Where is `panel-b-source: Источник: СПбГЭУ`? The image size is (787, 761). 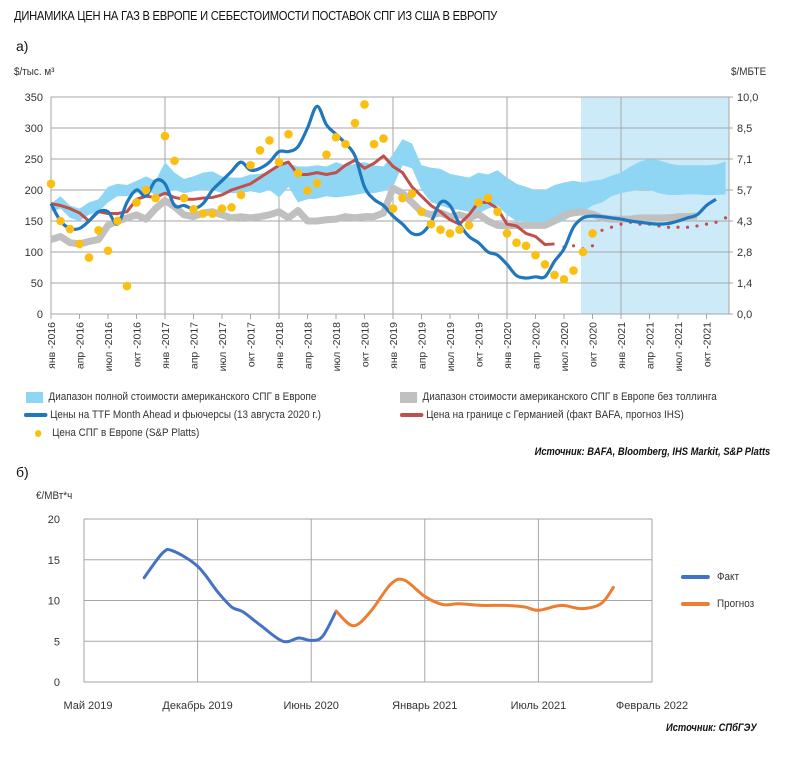 panel-b-source: Источник: СПбГЭУ is located at coordinates (711, 728).